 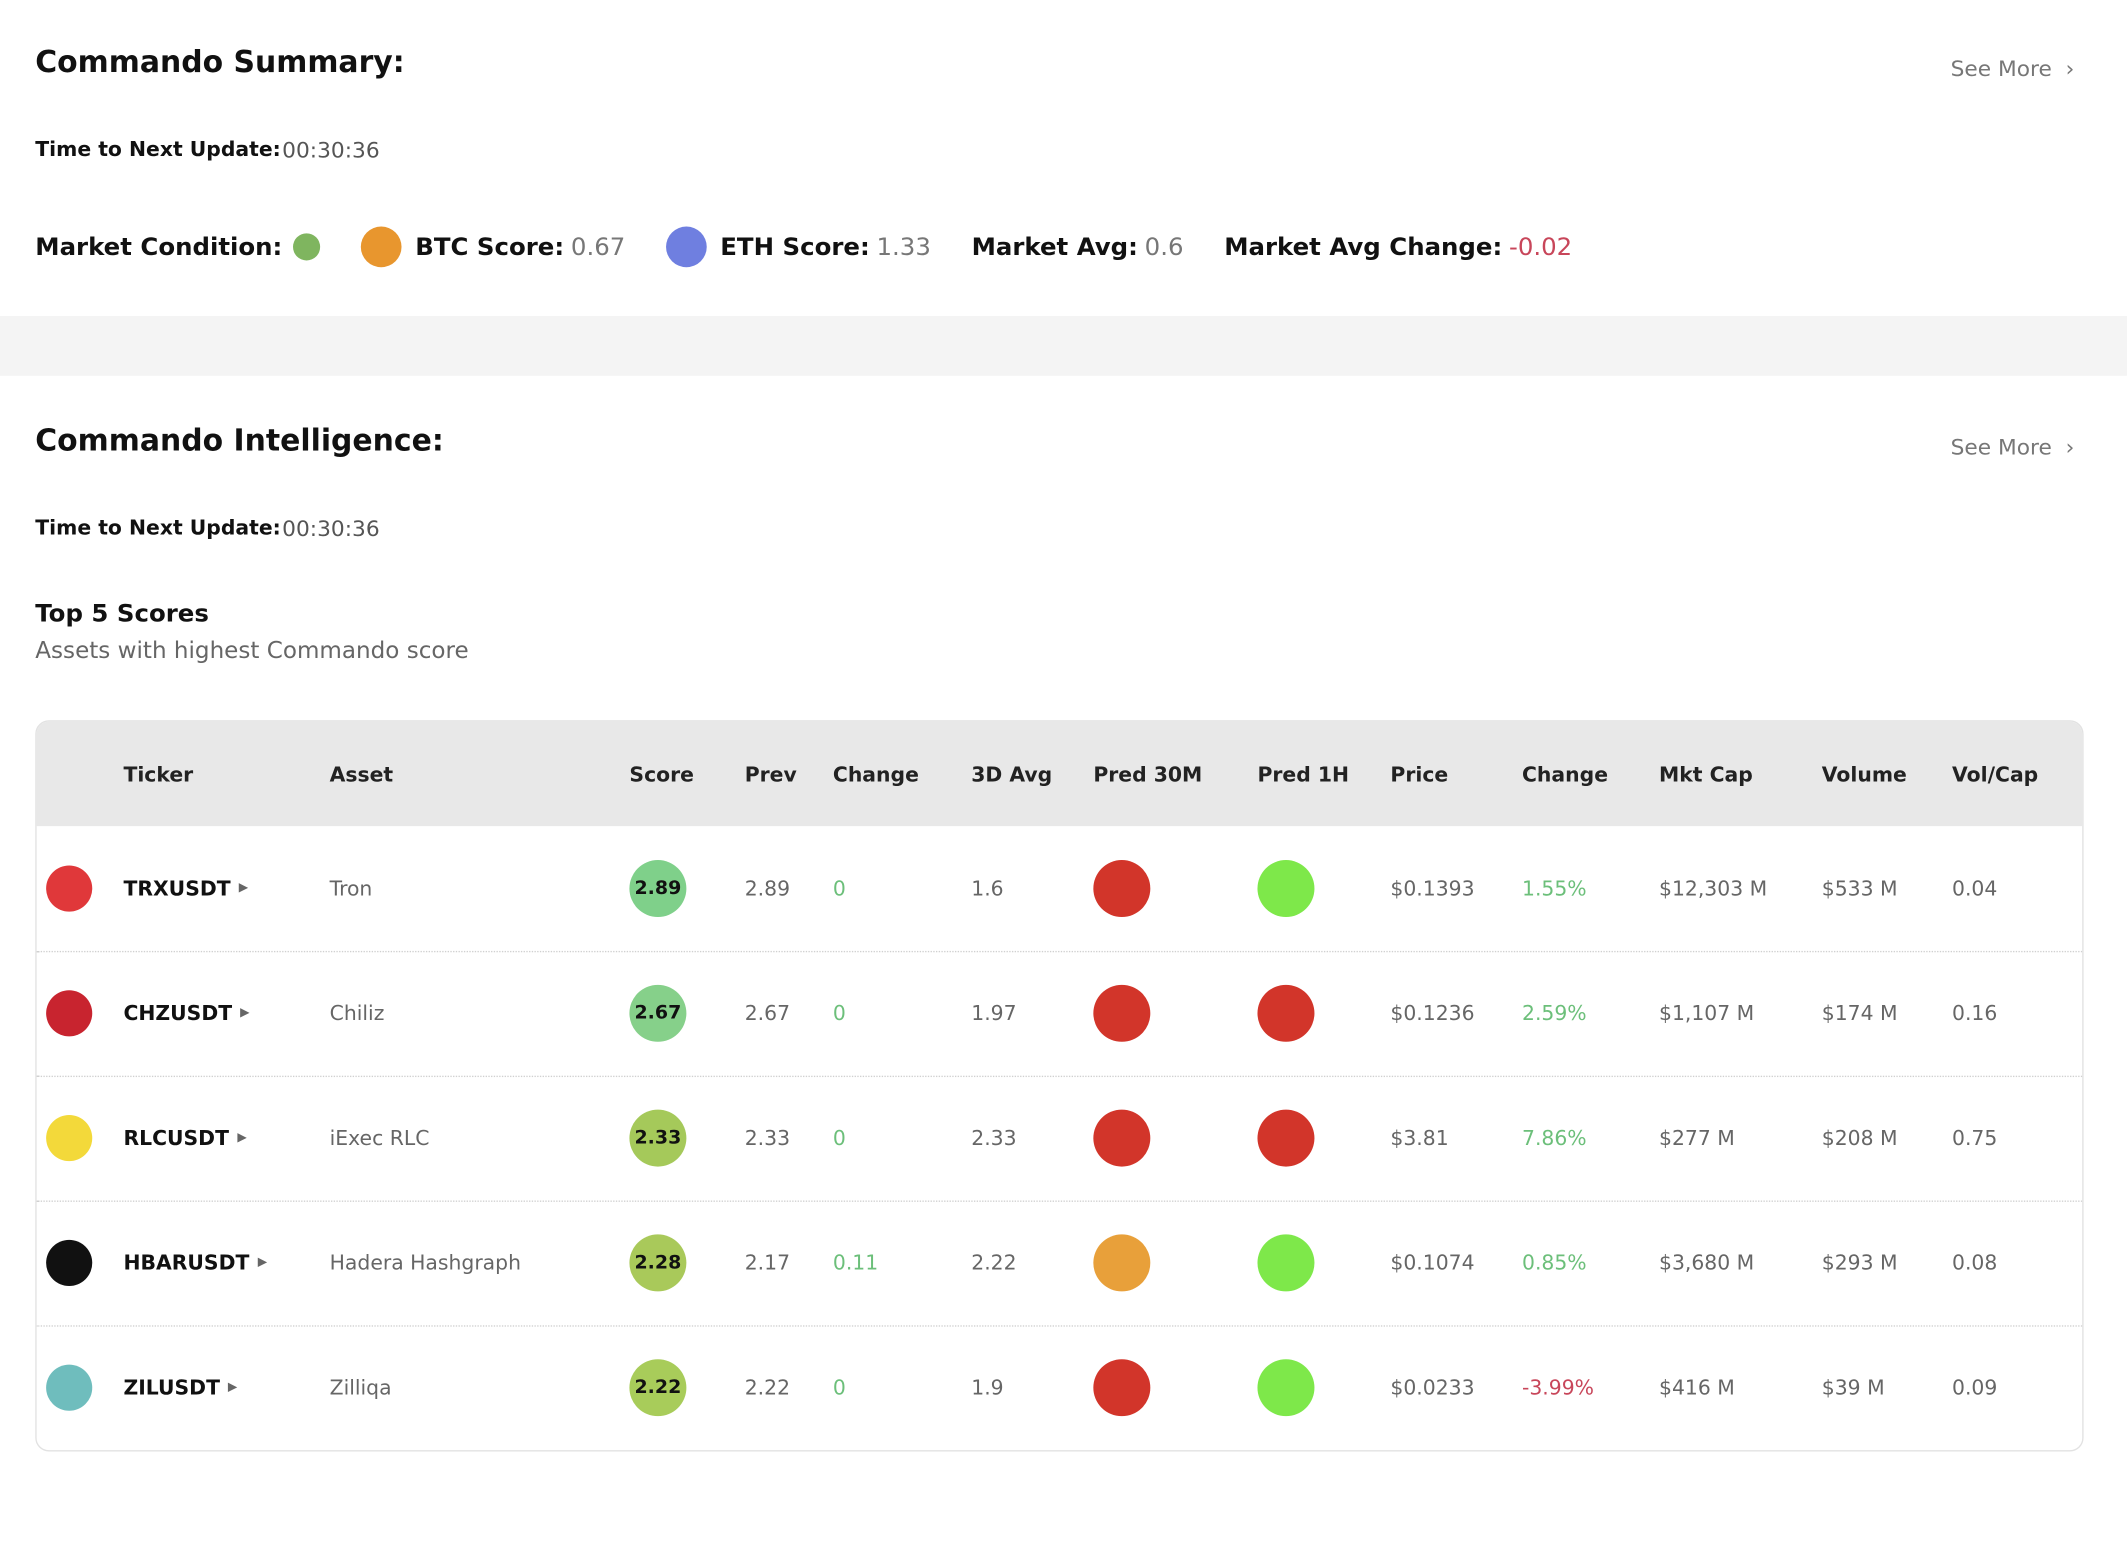 I want to click on score-value: 2.67, so click(x=658, y=1013).